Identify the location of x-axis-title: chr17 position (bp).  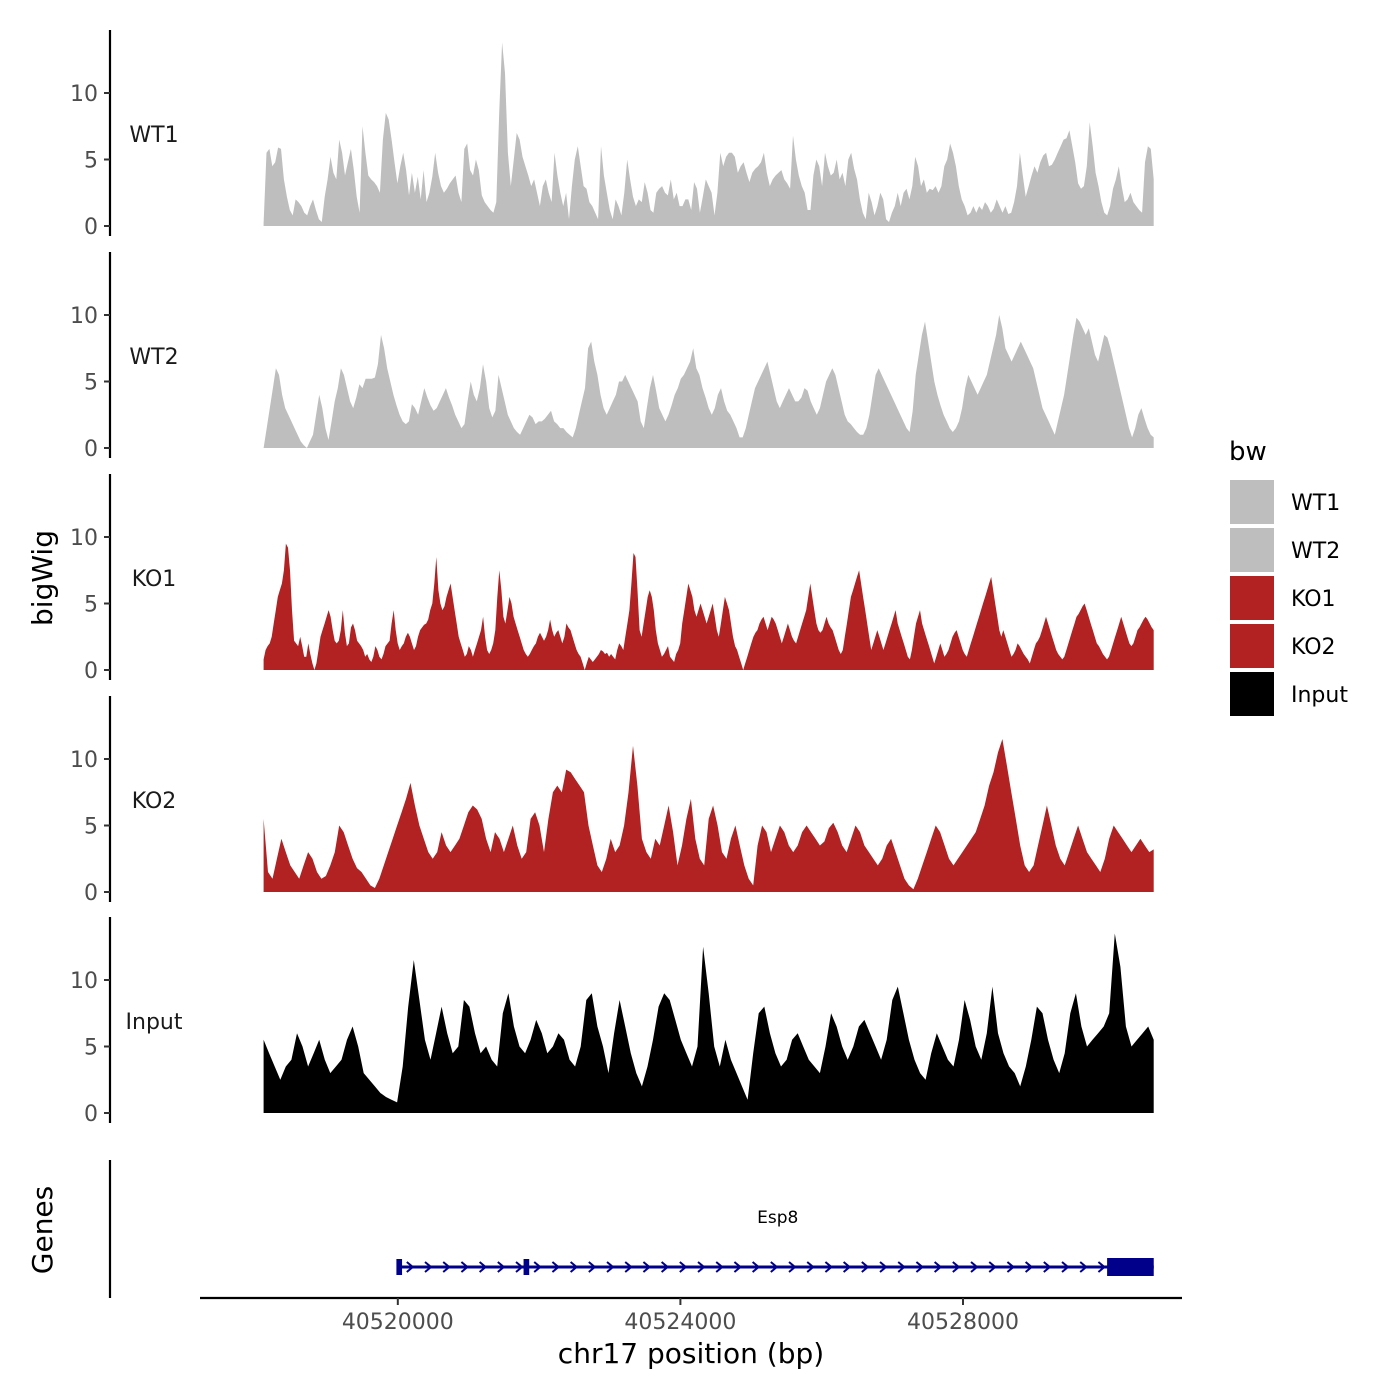
(691, 1353).